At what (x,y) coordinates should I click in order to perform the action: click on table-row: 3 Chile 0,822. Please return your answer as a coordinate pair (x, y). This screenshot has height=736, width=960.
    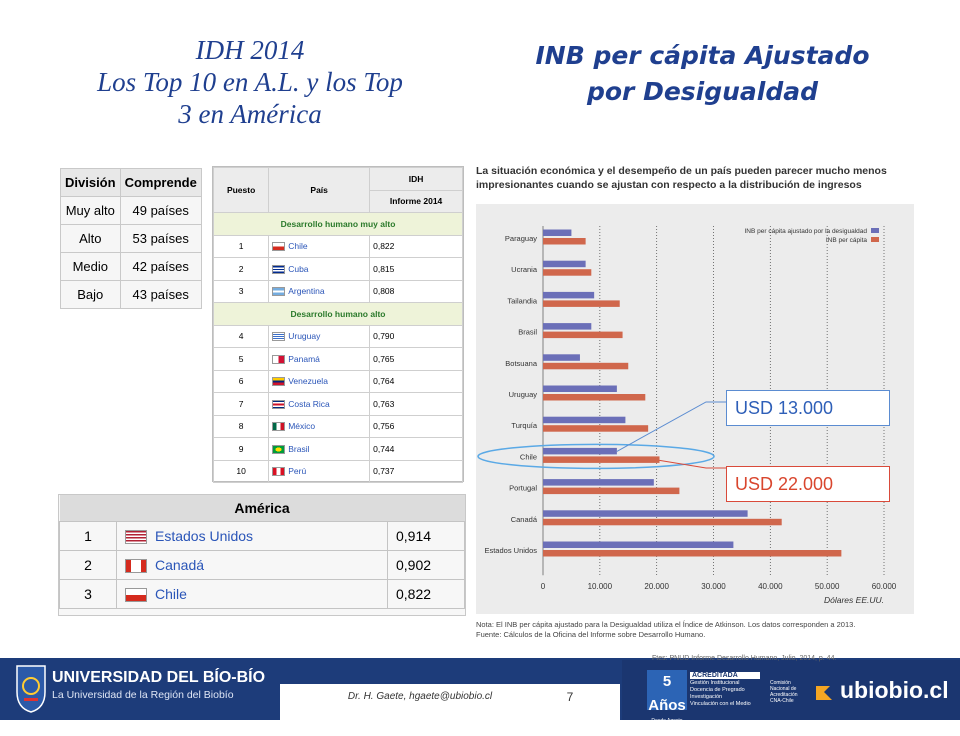
    Looking at the image, I should click on (262, 594).